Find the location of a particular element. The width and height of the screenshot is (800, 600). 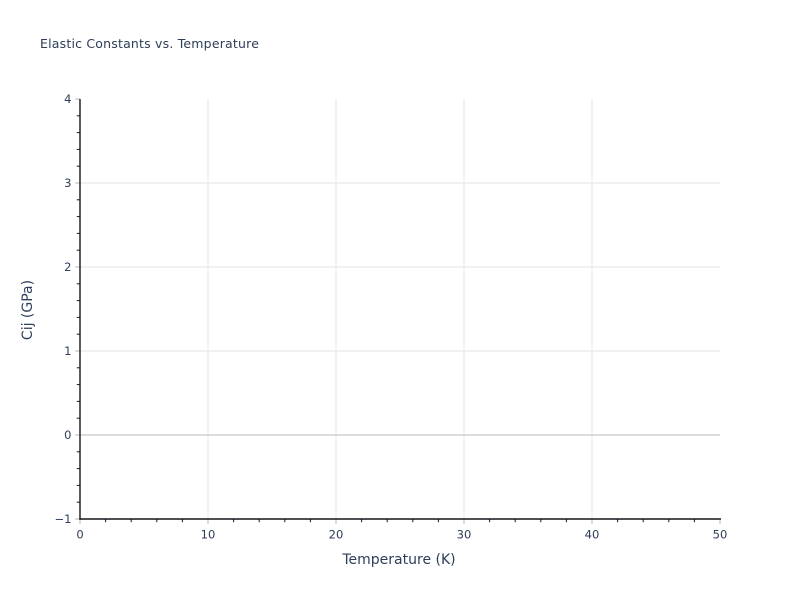

y-tick-label: 0 is located at coordinates (67, 435).